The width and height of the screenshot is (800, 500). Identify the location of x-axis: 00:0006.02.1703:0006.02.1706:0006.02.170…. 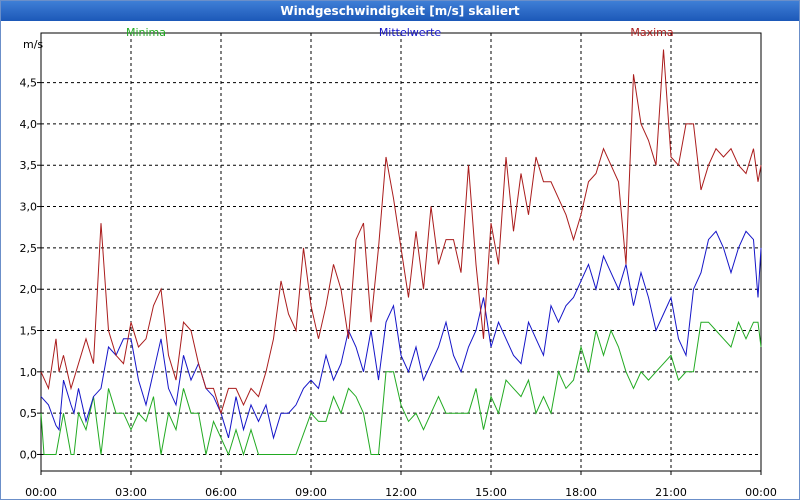
(401, 485).